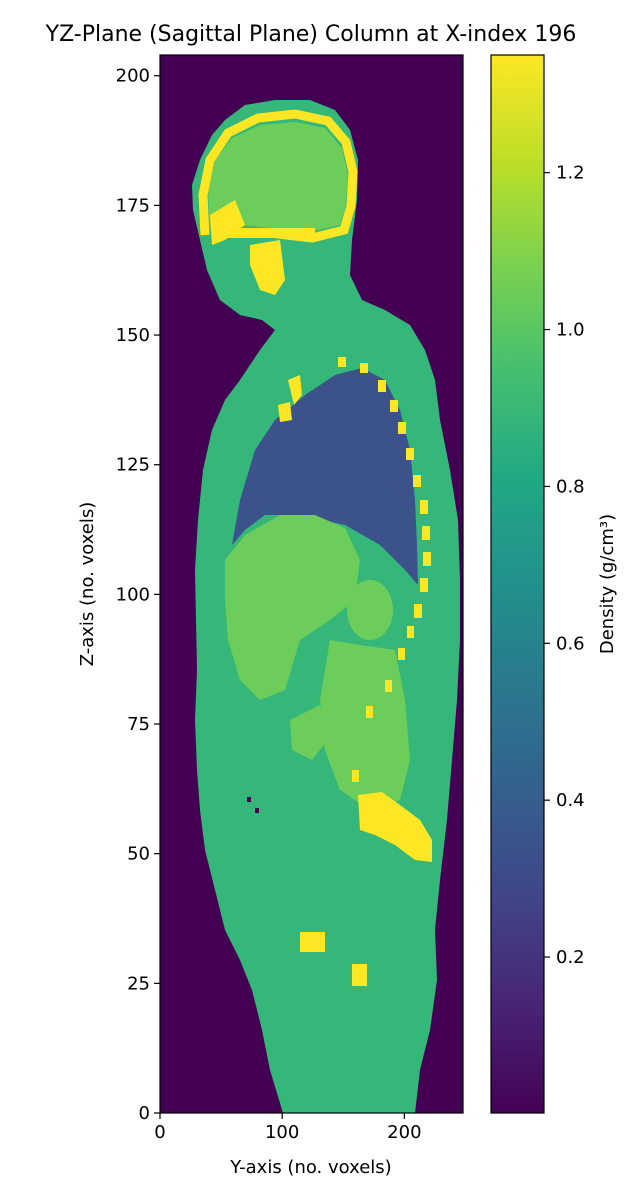 The width and height of the screenshot is (643, 1204). What do you see at coordinates (517, 584) in the screenshot?
I see `colorbar` at bounding box center [517, 584].